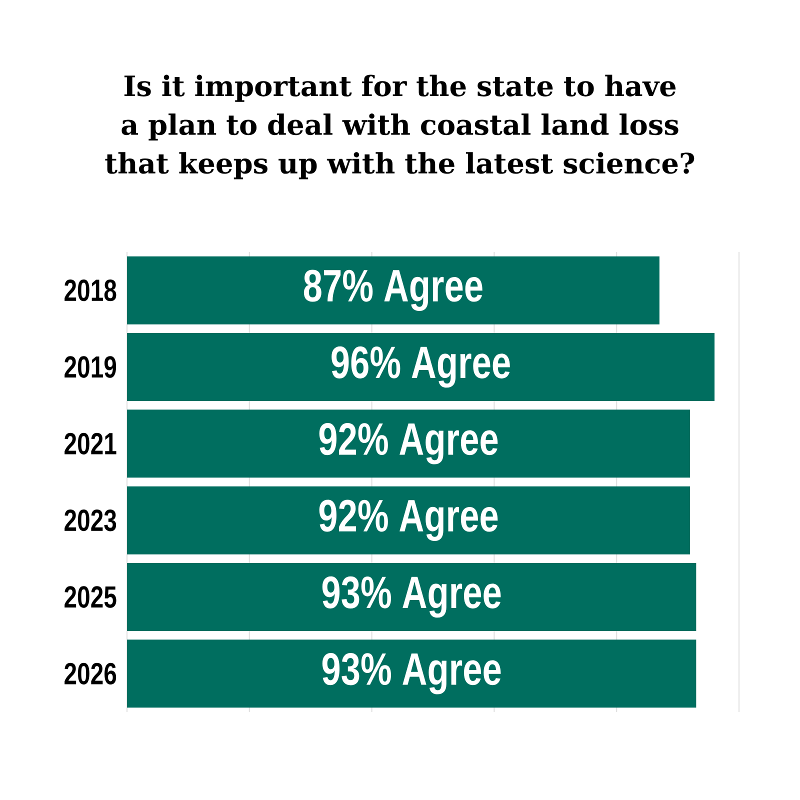  What do you see at coordinates (90, 673) in the screenshot?
I see `y-tick-label: 2026` at bounding box center [90, 673].